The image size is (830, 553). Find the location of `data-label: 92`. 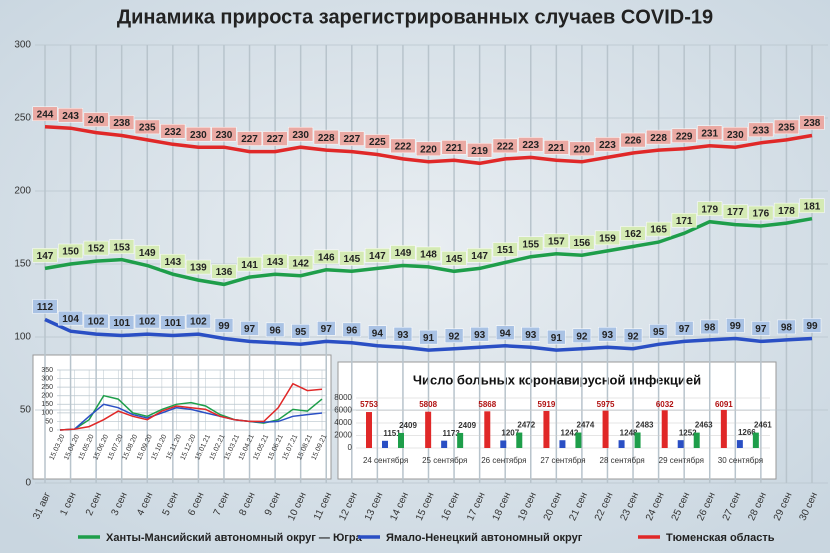

data-label: 92 is located at coordinates (455, 336).